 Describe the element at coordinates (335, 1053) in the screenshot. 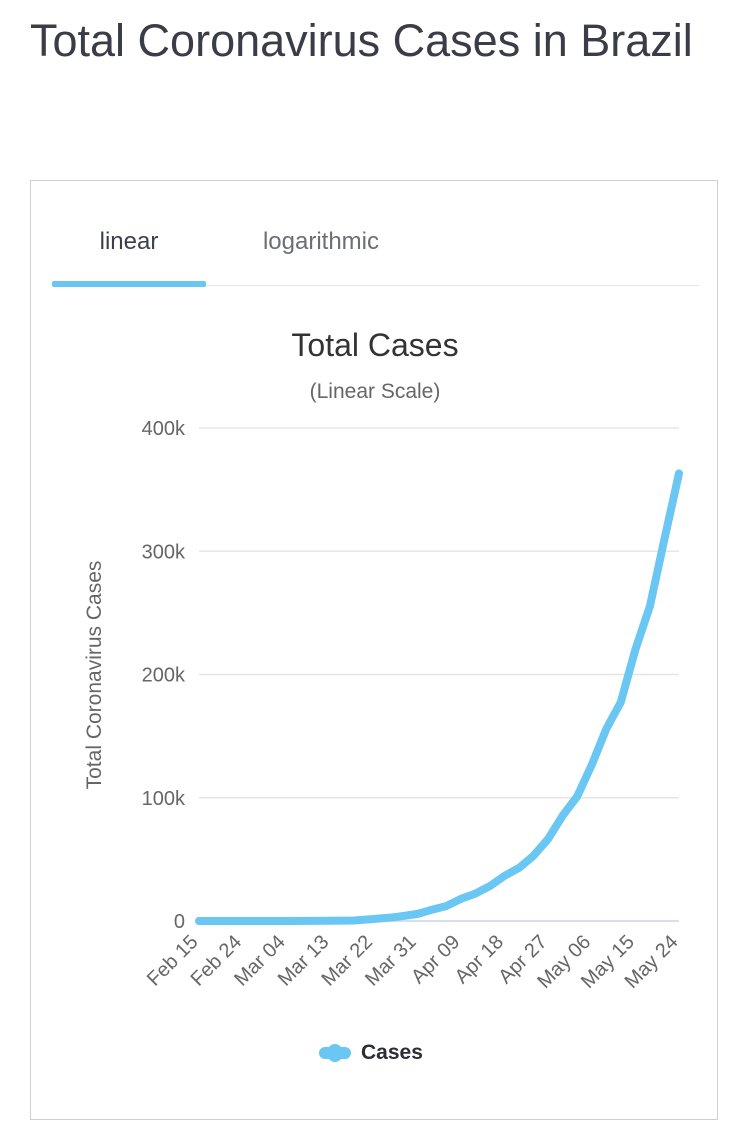

I see `legend-swatch` at that location.